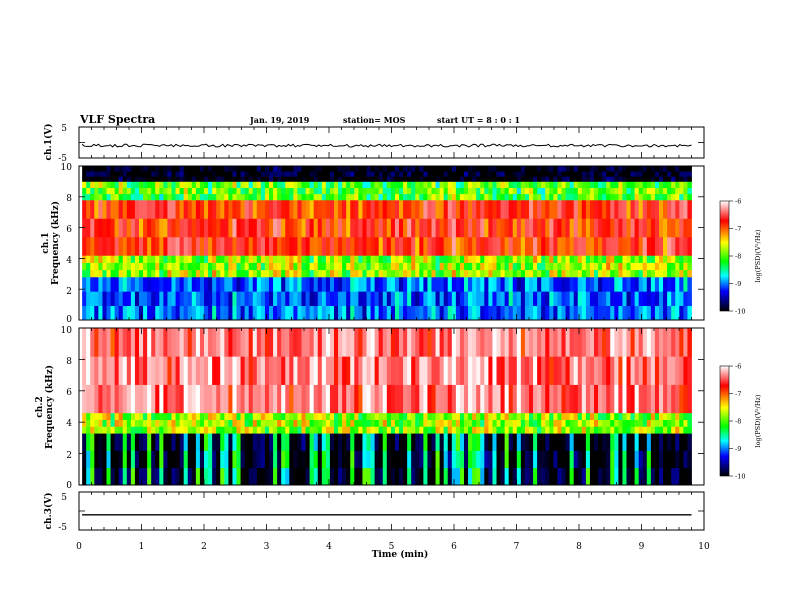 This screenshot has height=612, width=792. I want to click on colorbar-tick-label: -9, so click(738, 284).